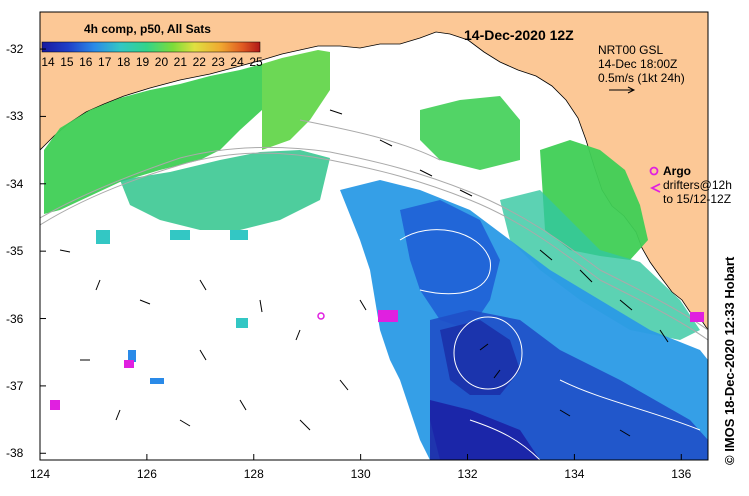 This screenshot has height=496, width=749. What do you see at coordinates (697, 185) in the screenshot?
I see `argo-legend-line1: drifters@12h` at bounding box center [697, 185].